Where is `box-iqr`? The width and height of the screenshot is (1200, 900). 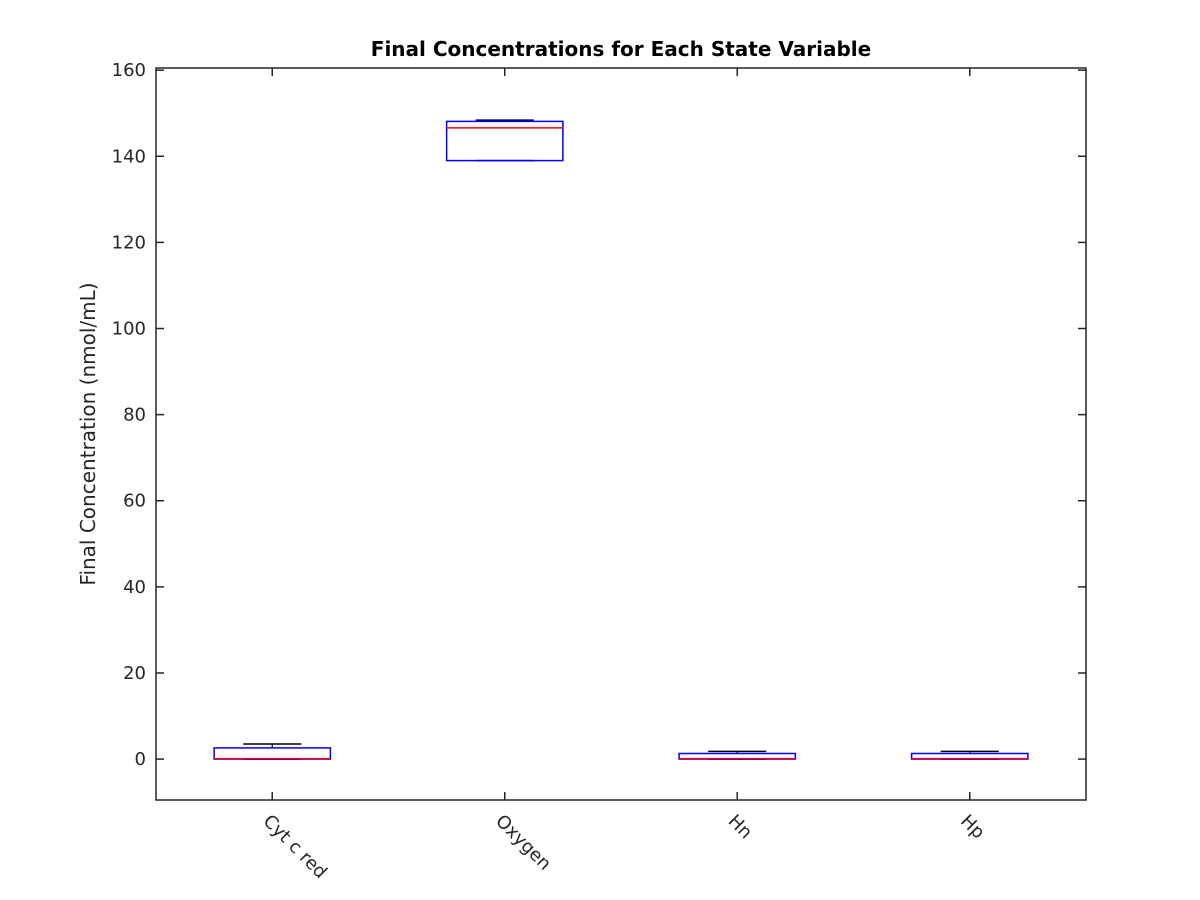
box-iqr is located at coordinates (504, 141).